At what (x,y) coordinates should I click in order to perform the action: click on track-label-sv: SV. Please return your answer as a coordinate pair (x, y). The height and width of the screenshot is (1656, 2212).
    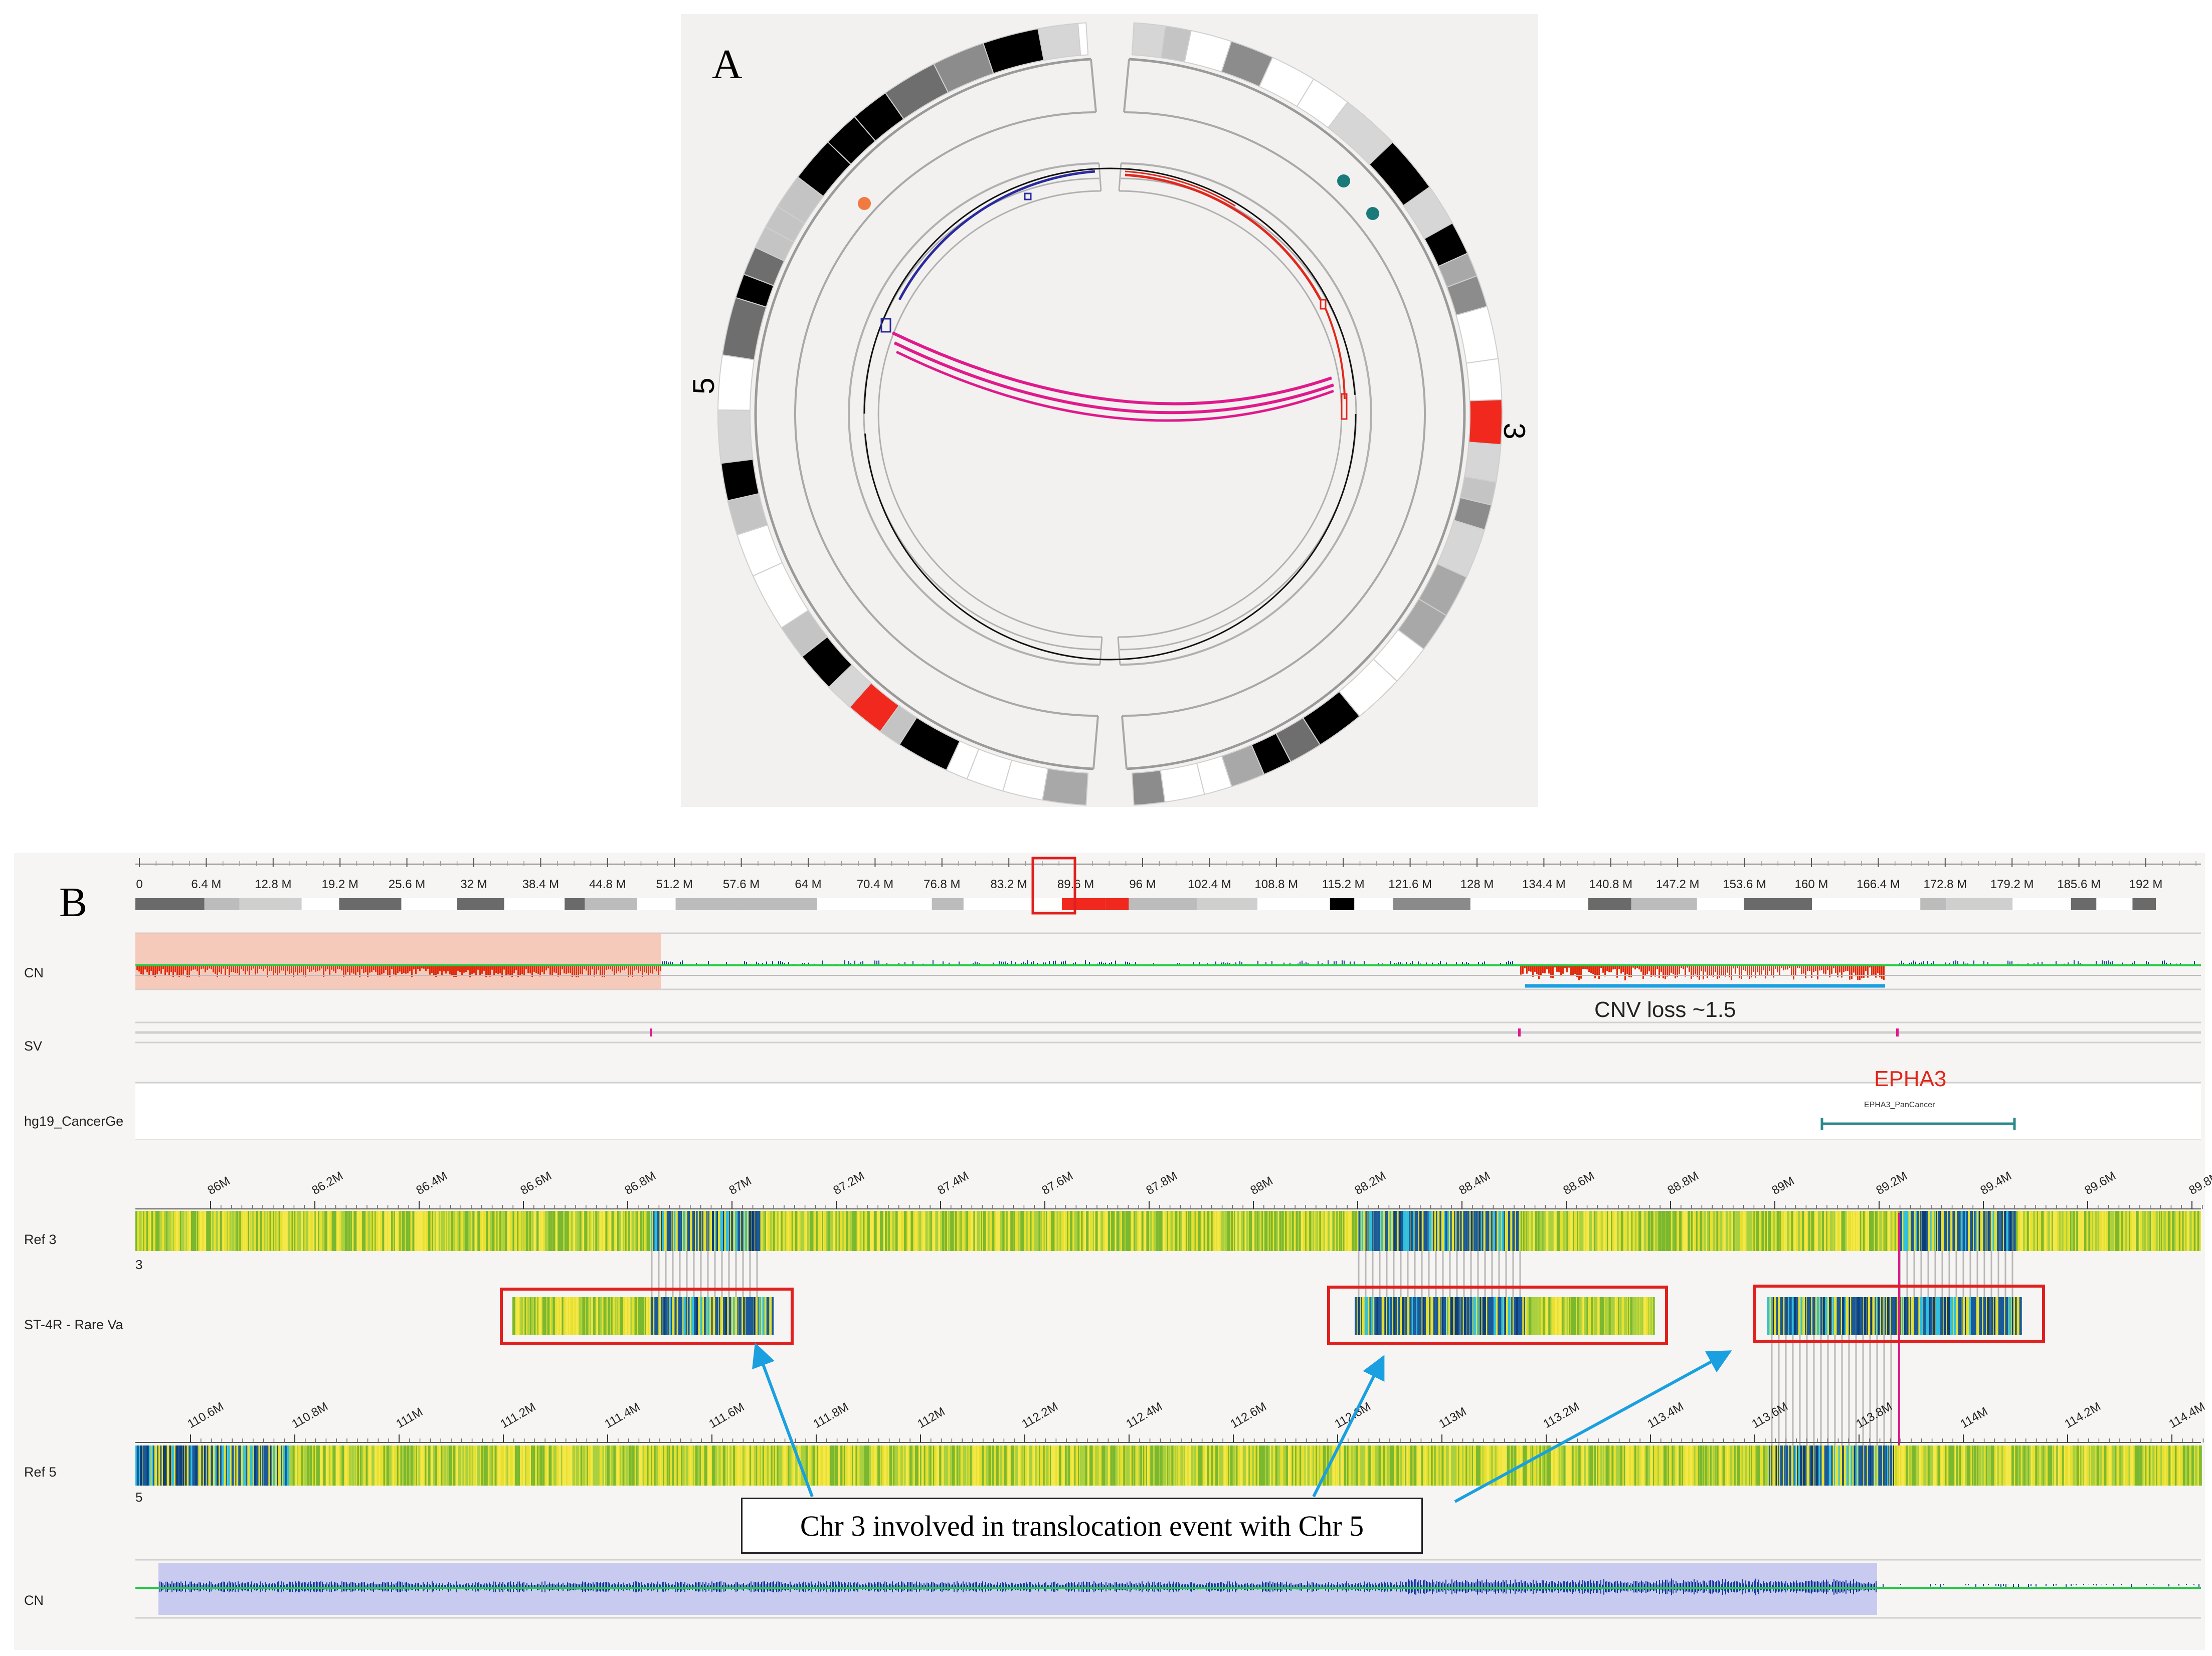
    Looking at the image, I should click on (33, 1046).